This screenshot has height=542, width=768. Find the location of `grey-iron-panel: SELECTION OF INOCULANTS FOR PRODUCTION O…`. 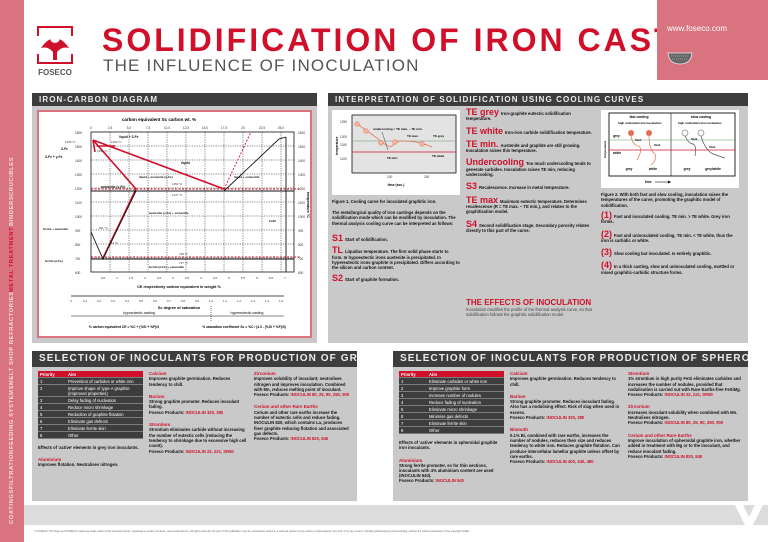

grey-iron-panel: SELECTION OF INOCULANTS FOR PRODUCTION O… is located at coordinates (194, 426).